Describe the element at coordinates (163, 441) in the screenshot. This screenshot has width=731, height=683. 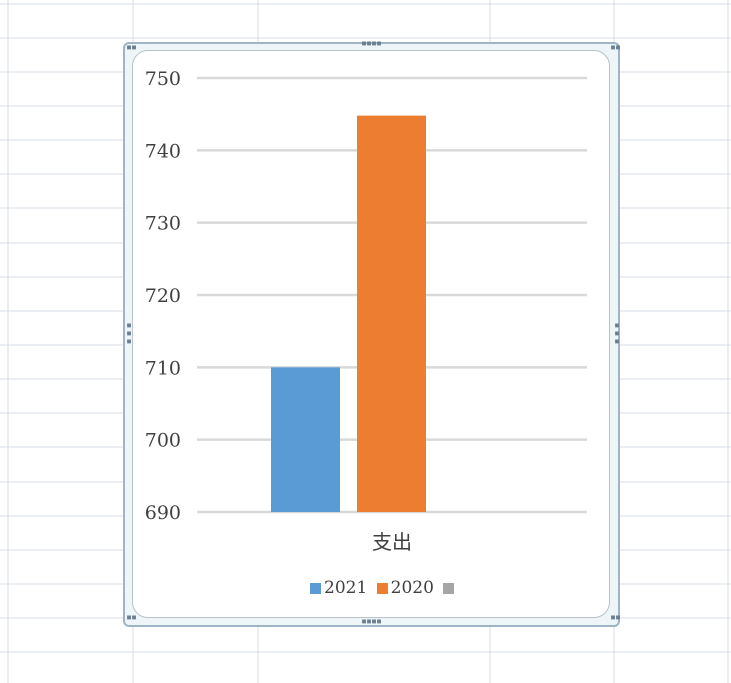
I see `y-tick-label: 700` at that location.